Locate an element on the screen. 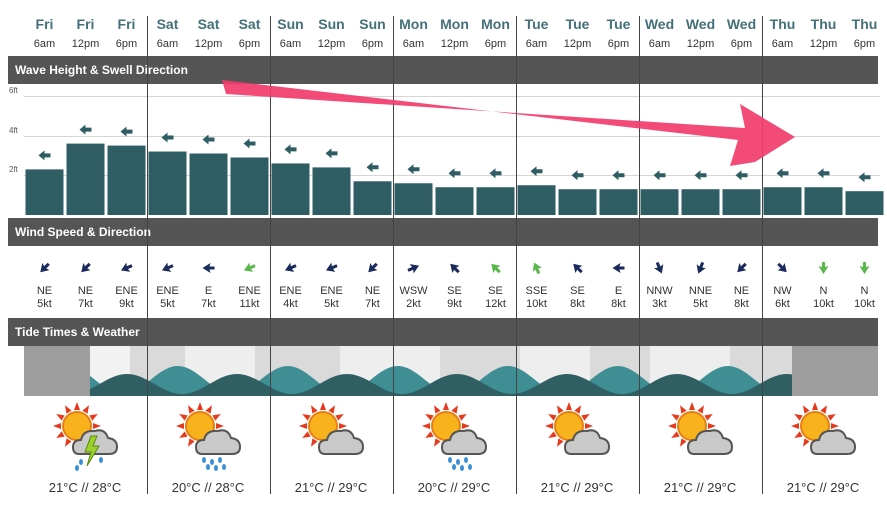 This screenshot has width=887, height=510. wind-speed: 12kt is located at coordinates (495, 304).